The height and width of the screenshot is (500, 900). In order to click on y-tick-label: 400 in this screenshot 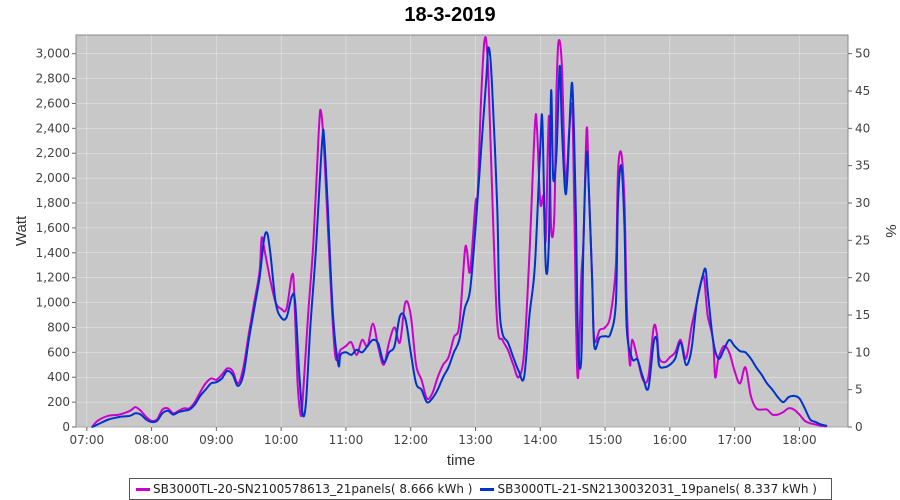, I will do `click(58, 377)`.